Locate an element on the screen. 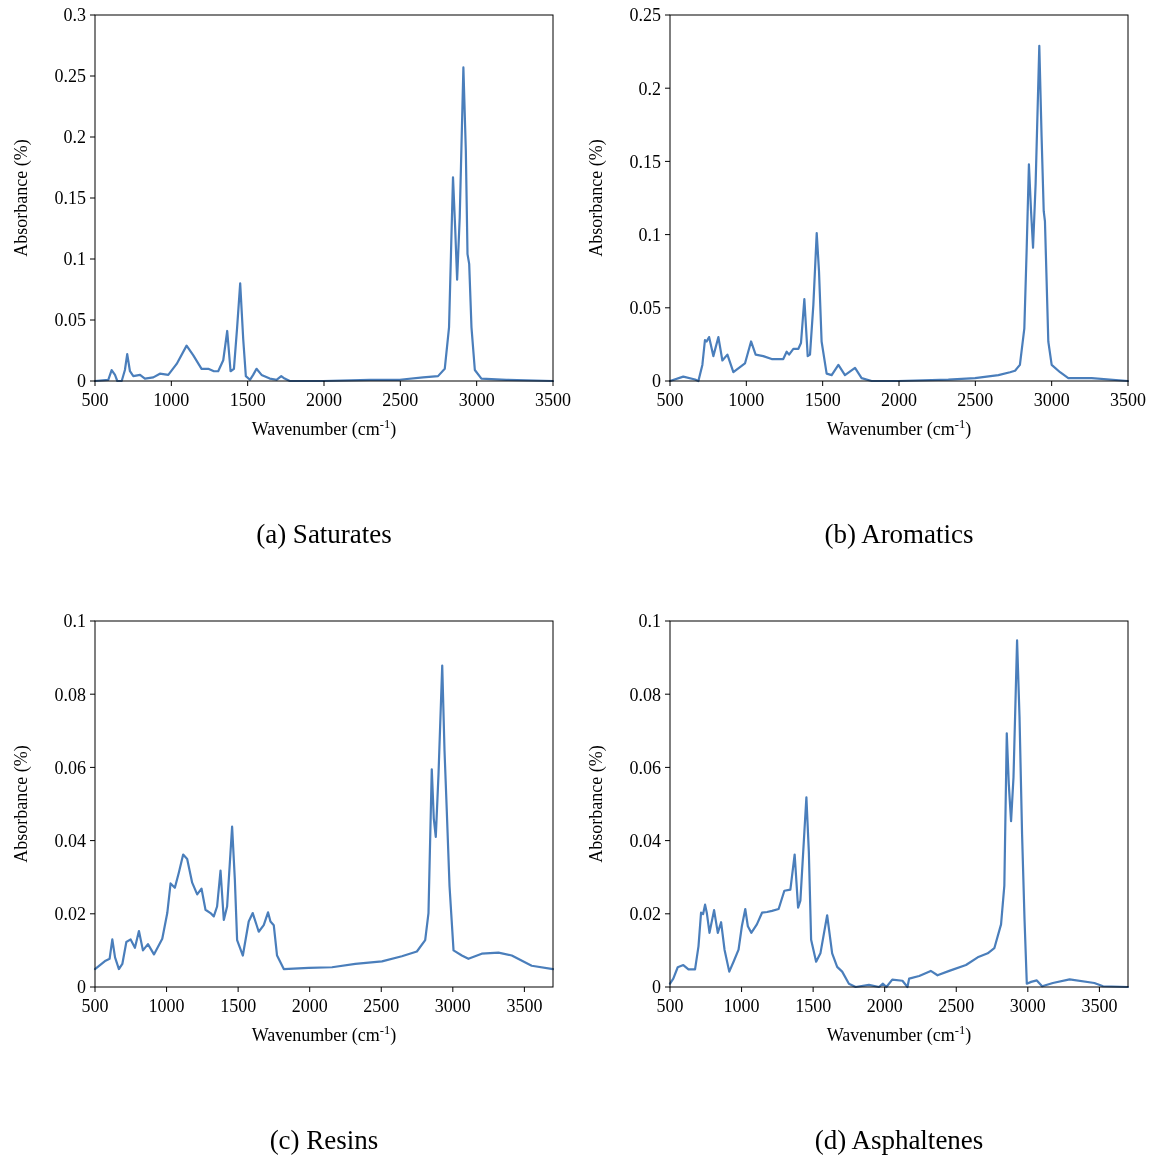 Image resolution: width=1163 pixels, height=1160 pixels. text: (a) Saturates is located at coordinates (324, 534).